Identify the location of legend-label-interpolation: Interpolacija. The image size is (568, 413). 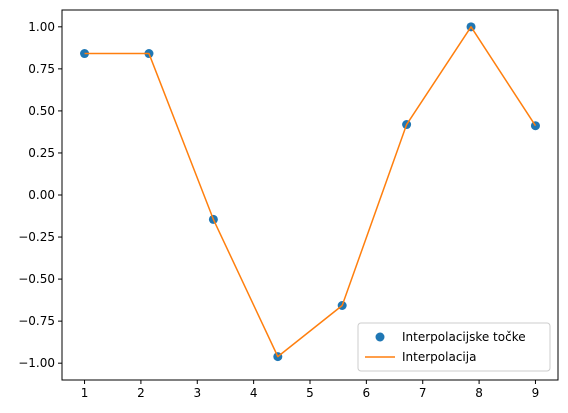
(439, 357).